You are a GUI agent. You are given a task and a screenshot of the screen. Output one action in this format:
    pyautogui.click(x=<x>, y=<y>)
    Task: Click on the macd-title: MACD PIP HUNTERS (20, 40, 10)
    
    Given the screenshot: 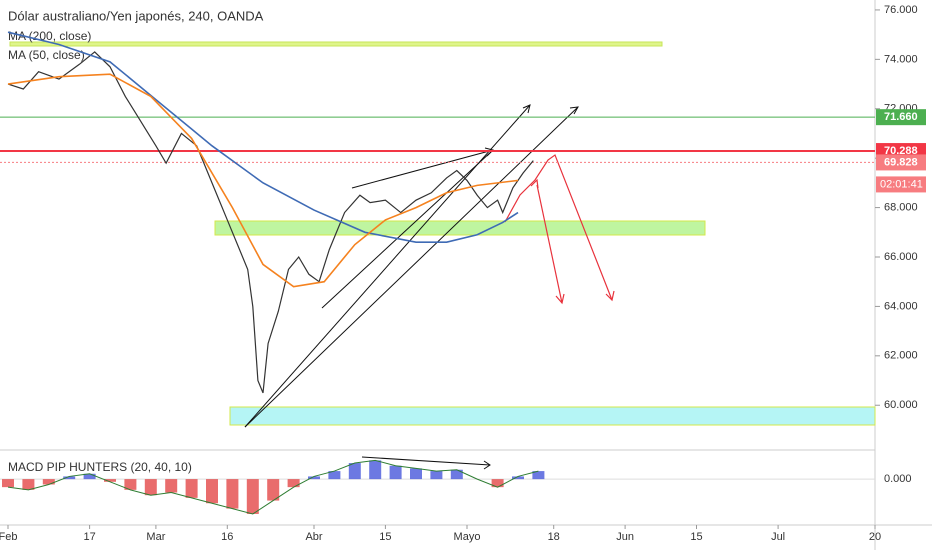 What is the action you would take?
    pyautogui.click(x=100, y=467)
    